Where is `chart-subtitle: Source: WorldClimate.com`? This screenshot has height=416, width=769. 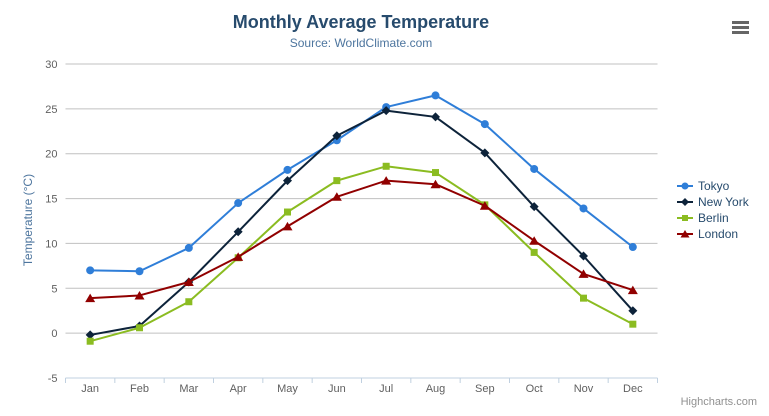
chart-subtitle: Source: WorldClimate.com is located at coordinates (361, 43).